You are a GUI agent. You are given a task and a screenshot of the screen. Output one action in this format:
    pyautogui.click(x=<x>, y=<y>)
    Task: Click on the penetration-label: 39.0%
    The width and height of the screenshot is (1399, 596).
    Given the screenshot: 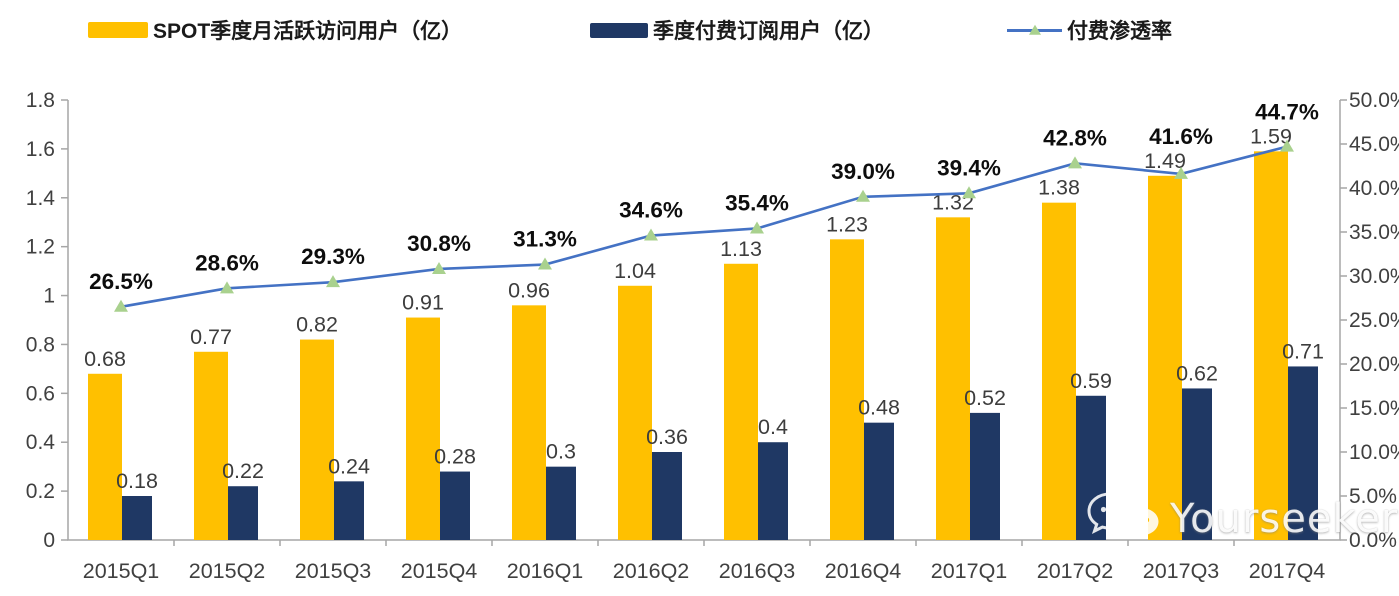 What is the action you would take?
    pyautogui.click(x=863, y=171)
    